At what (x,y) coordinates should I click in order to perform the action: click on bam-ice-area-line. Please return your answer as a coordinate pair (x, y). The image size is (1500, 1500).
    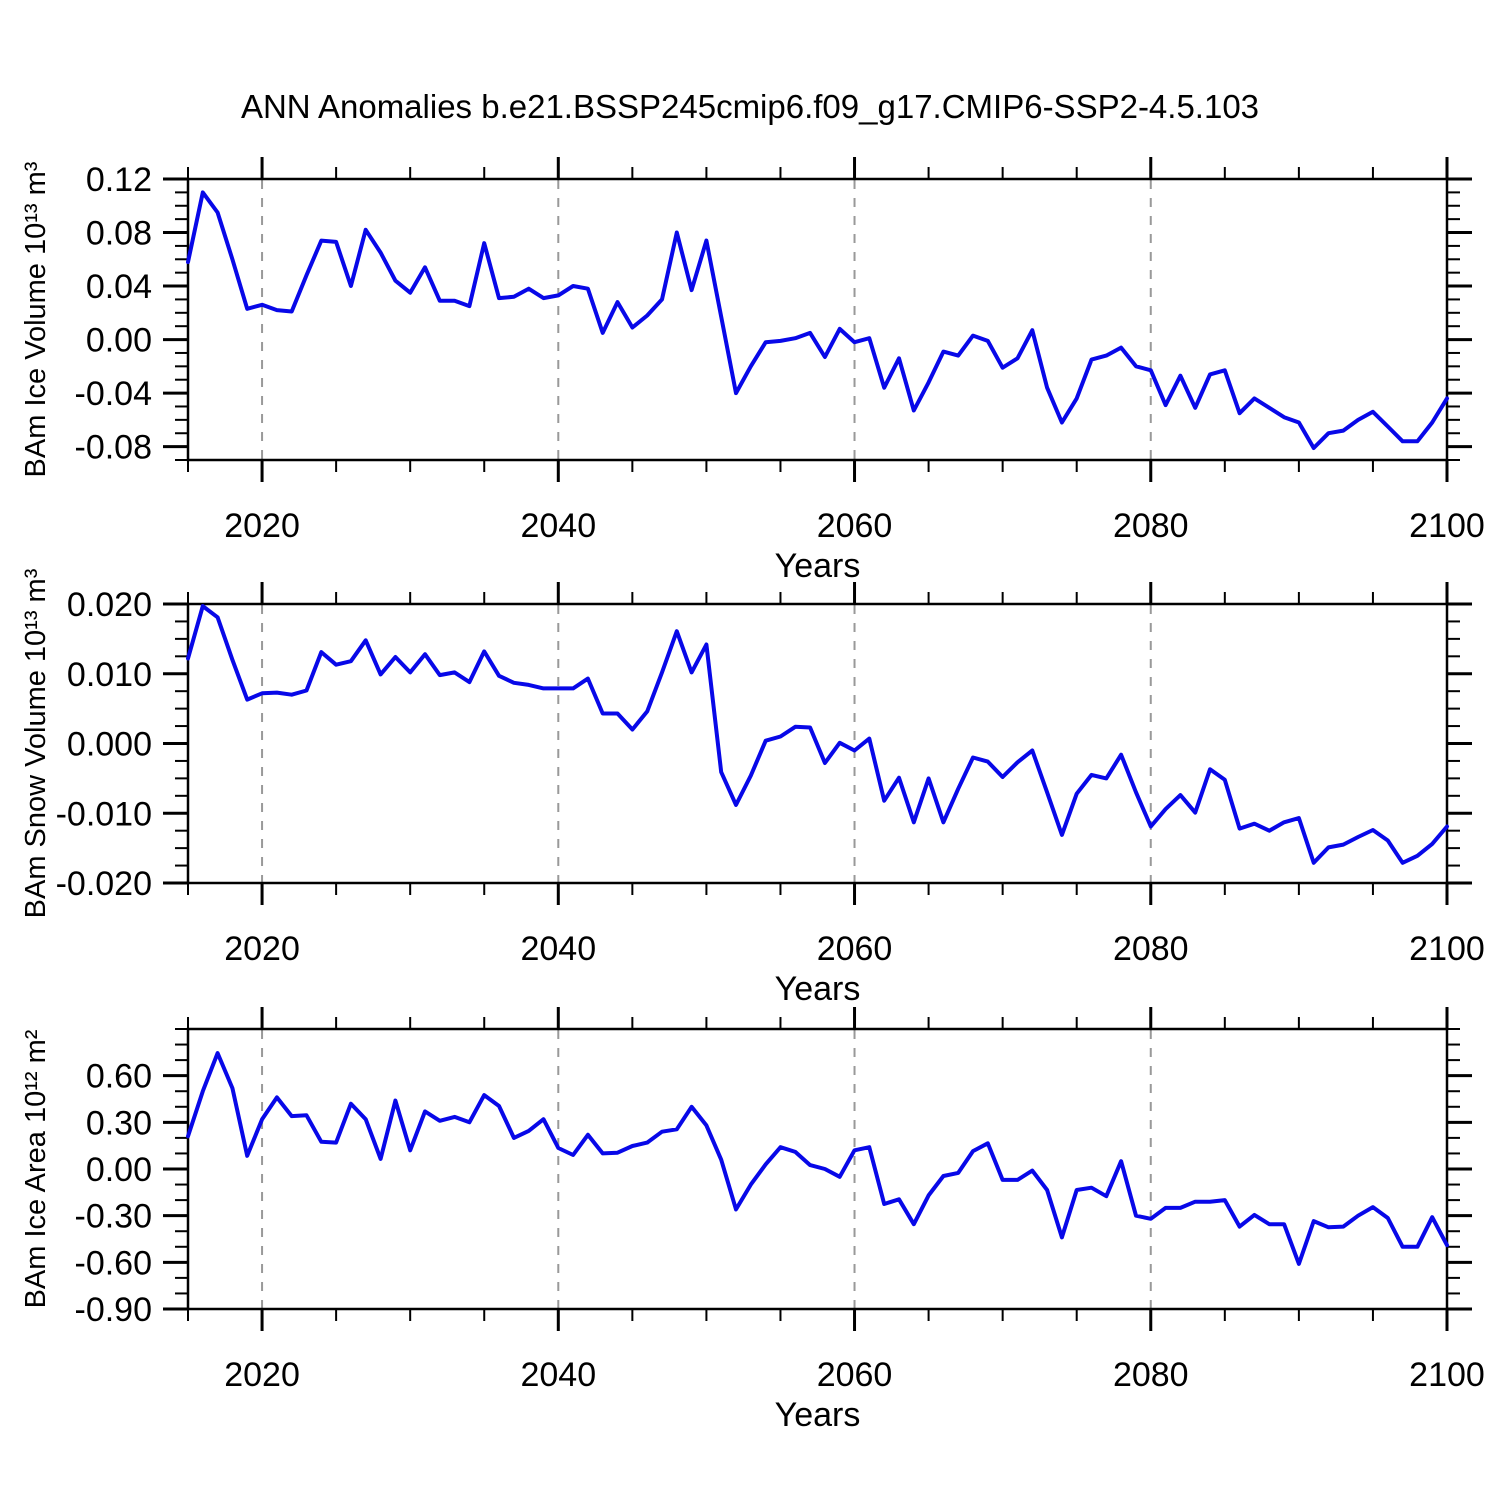
    Looking at the image, I should click on (817, 1158).